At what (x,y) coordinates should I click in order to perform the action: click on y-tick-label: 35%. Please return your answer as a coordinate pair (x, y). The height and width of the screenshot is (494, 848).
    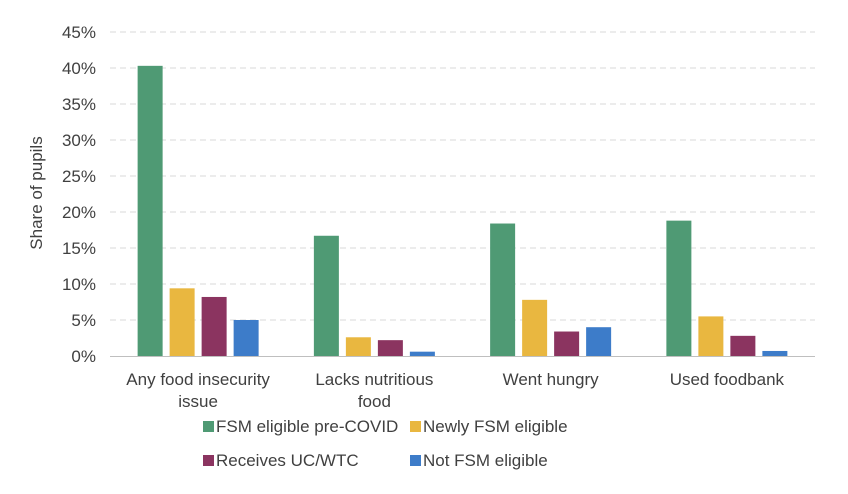
    Looking at the image, I should click on (79, 104).